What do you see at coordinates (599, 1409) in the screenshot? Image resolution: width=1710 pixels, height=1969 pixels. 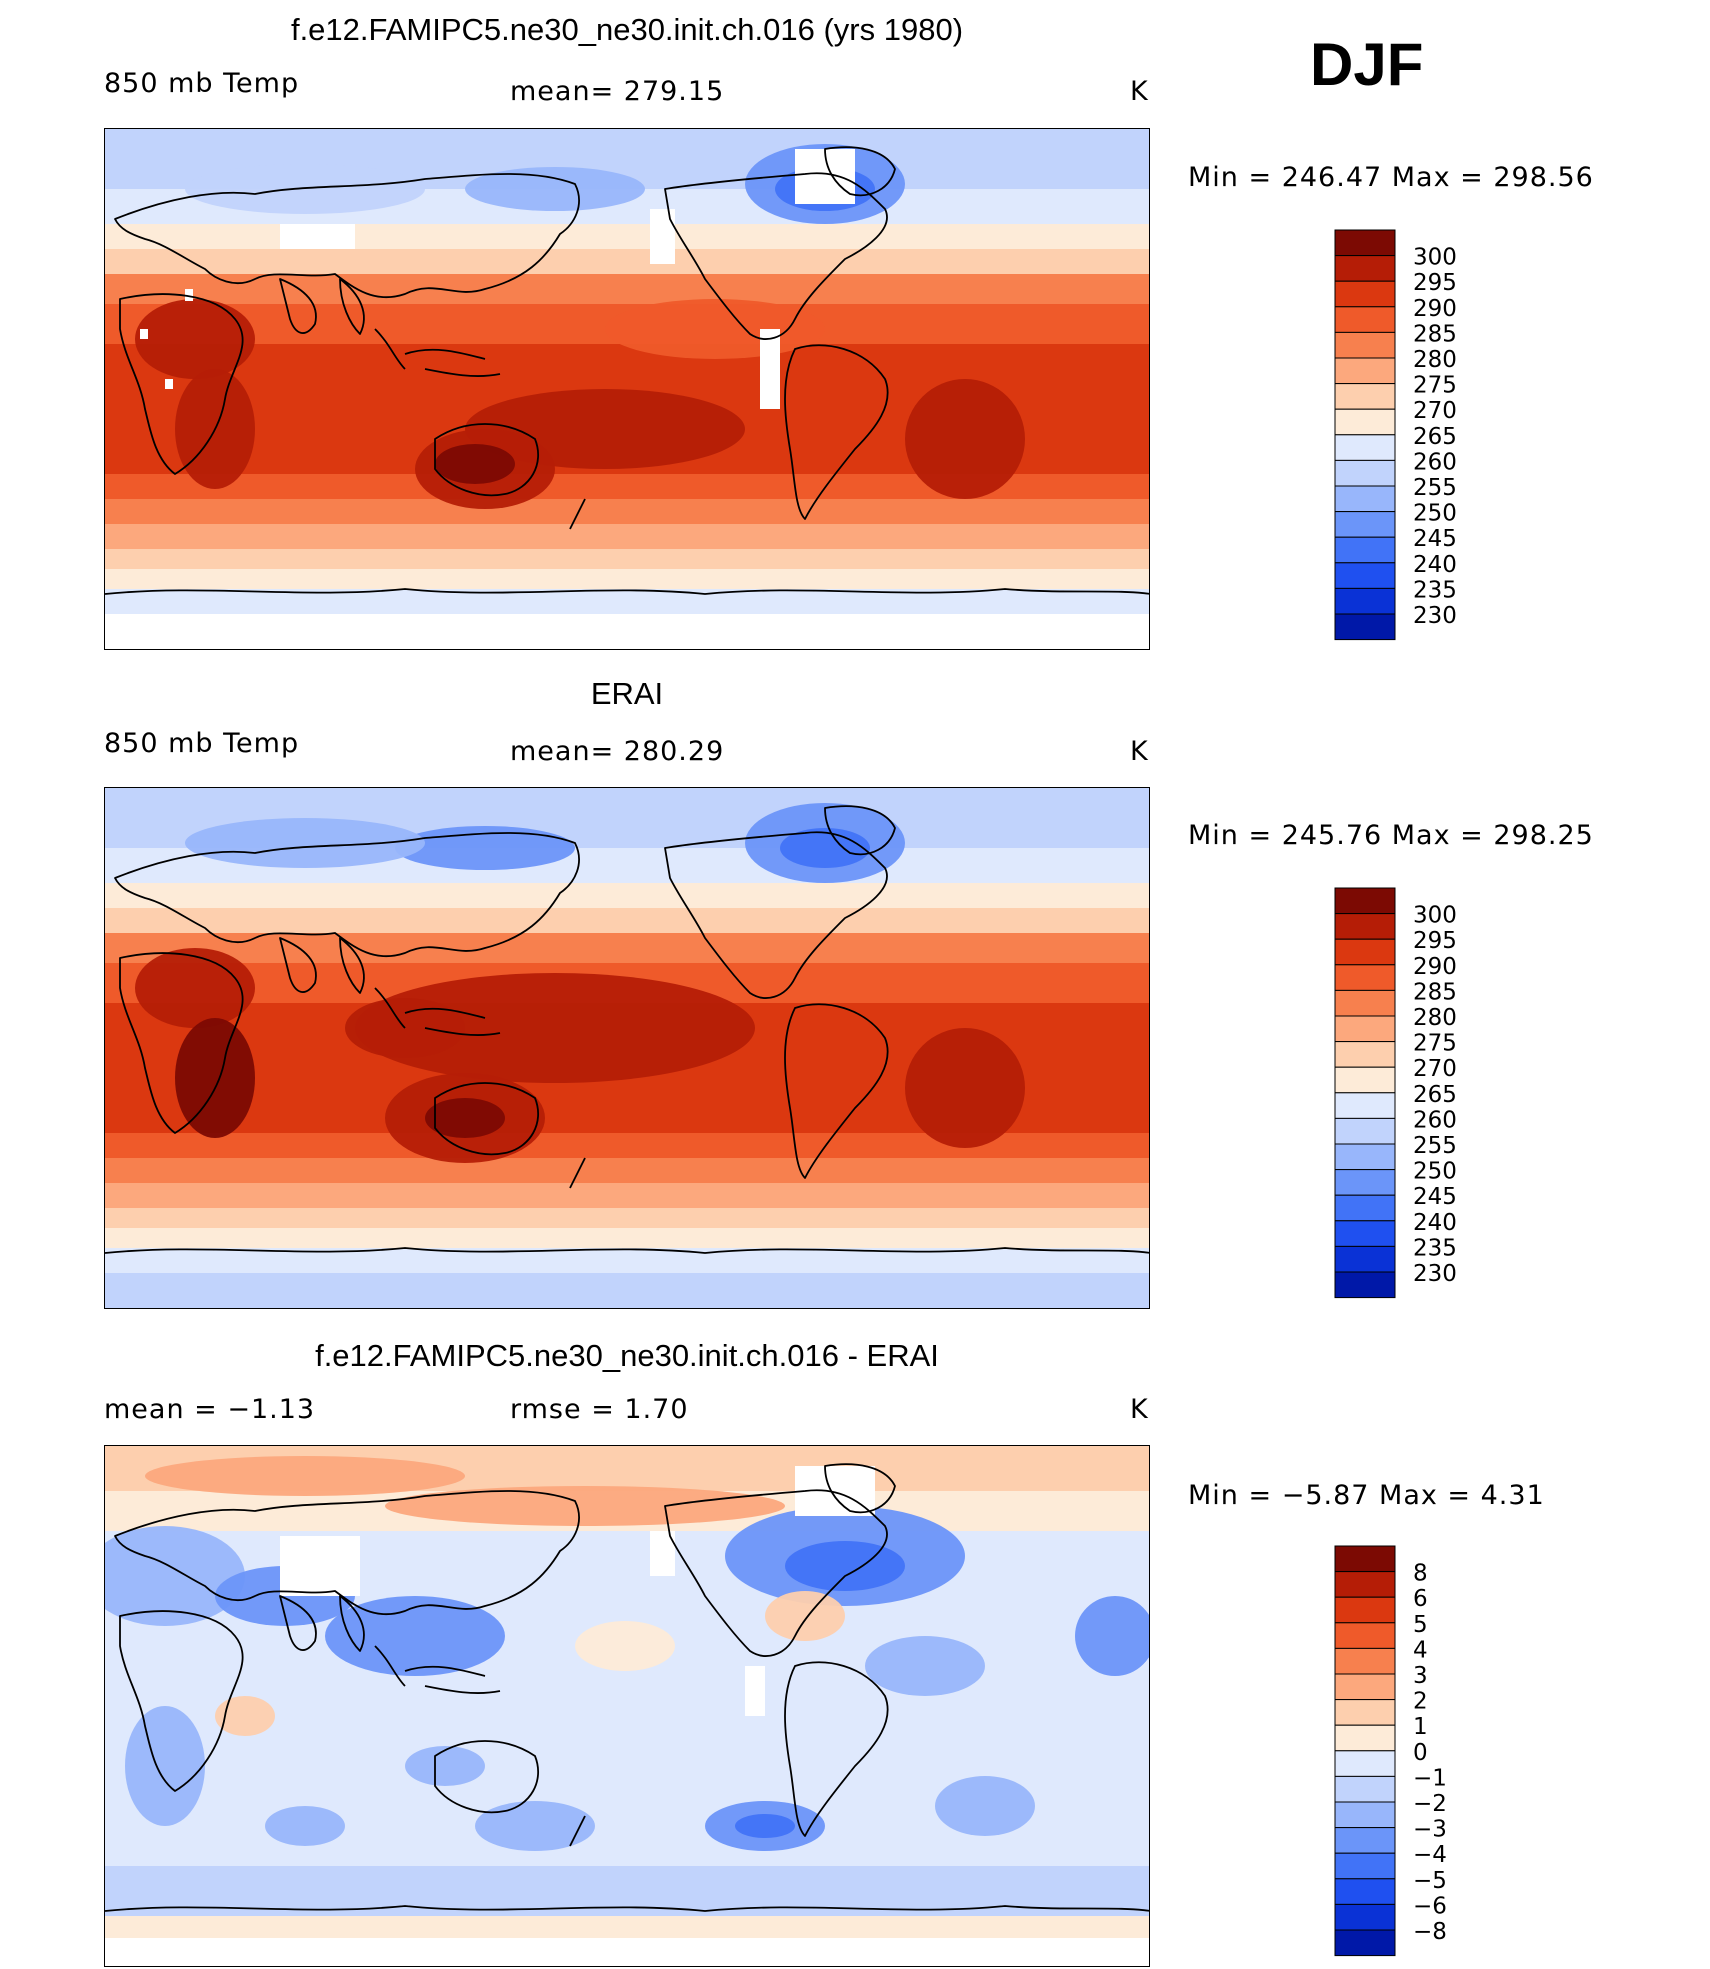 I see `panel3-rmse-label: rmse = 1.70` at bounding box center [599, 1409].